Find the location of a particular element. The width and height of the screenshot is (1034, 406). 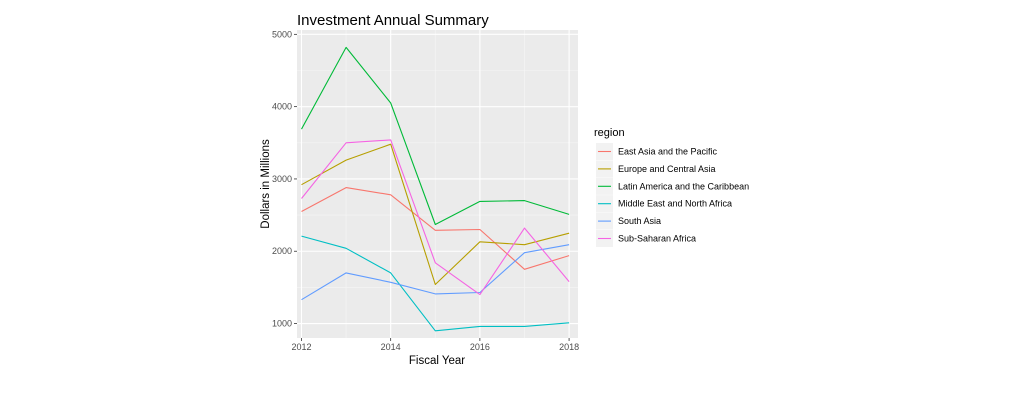

x-axis: 2012 2014 2016 2018 is located at coordinates (435, 345).